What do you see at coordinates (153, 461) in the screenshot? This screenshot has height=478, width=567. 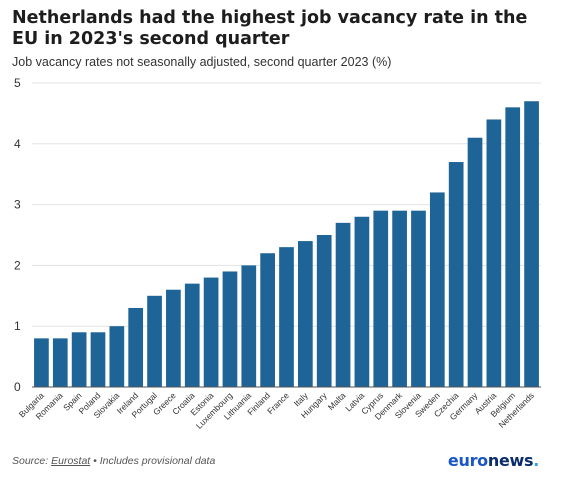 I see `source-provisional-note: • Includes provisional data` at bounding box center [153, 461].